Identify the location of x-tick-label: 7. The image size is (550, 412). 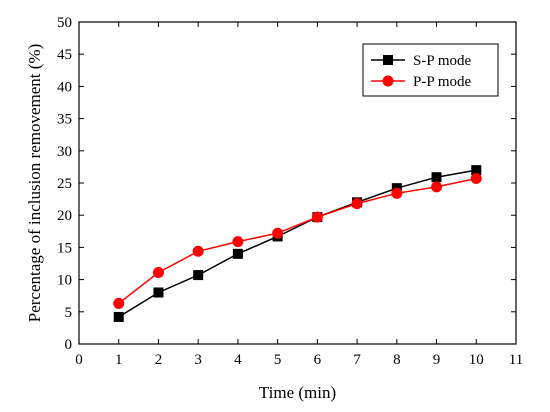
(357, 360).